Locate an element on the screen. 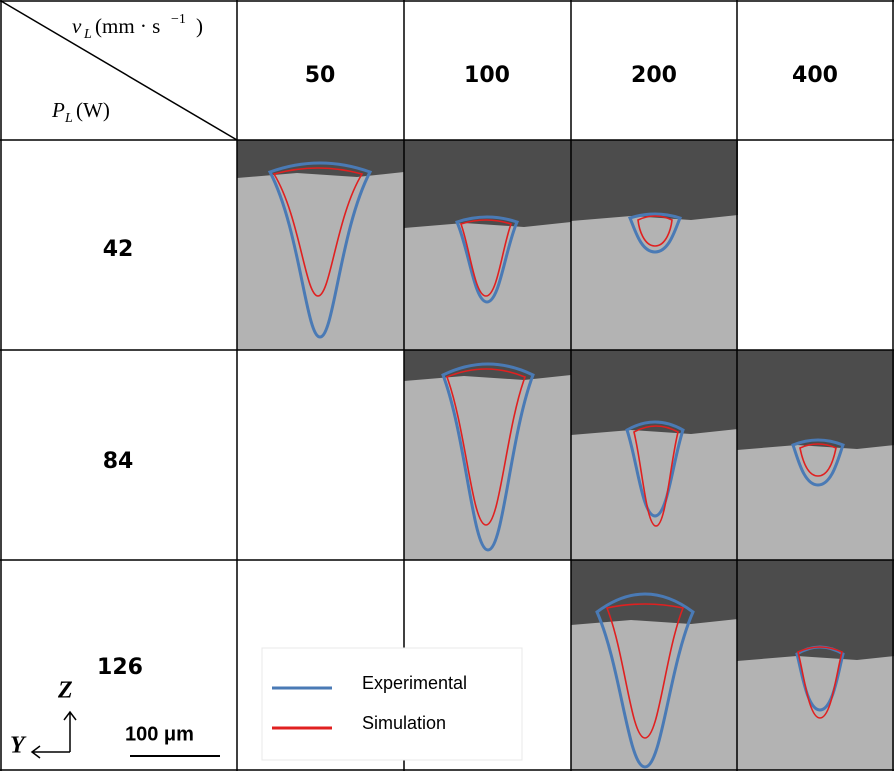 The width and height of the screenshot is (894, 771). column-header: 400 is located at coordinates (815, 75).